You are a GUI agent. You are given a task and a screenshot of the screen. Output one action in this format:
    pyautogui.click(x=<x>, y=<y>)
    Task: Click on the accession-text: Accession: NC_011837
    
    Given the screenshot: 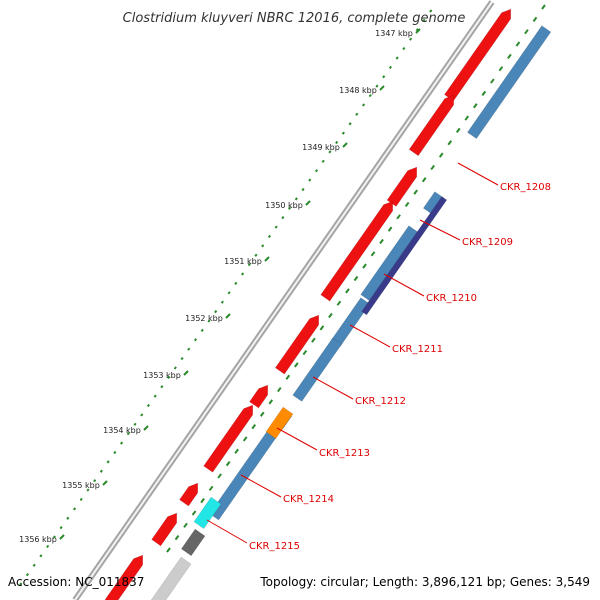 What is the action you would take?
    pyautogui.click(x=76, y=582)
    